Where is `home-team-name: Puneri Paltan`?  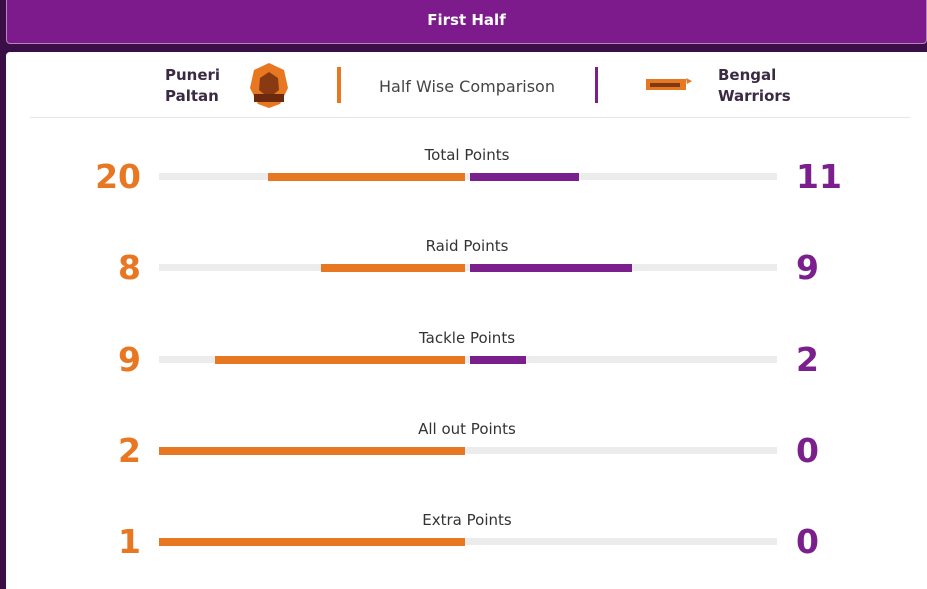
home-team-name: Puneri Paltan is located at coordinates (193, 85).